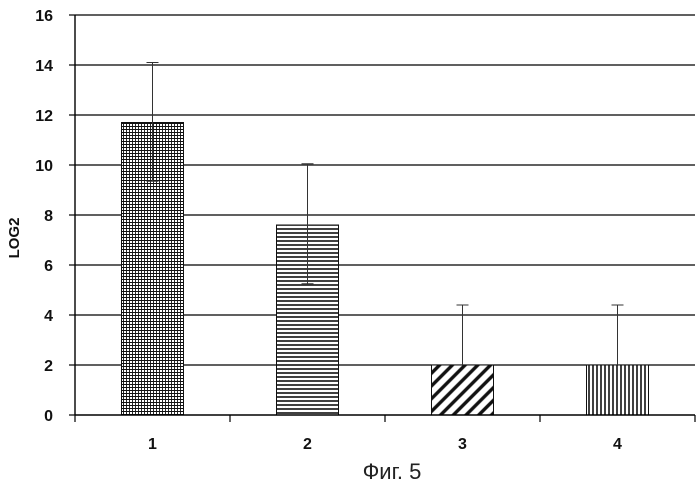 The height and width of the screenshot is (489, 700). Describe the element at coordinates (44, 66) in the screenshot. I see `y-tick-label: 14` at that location.